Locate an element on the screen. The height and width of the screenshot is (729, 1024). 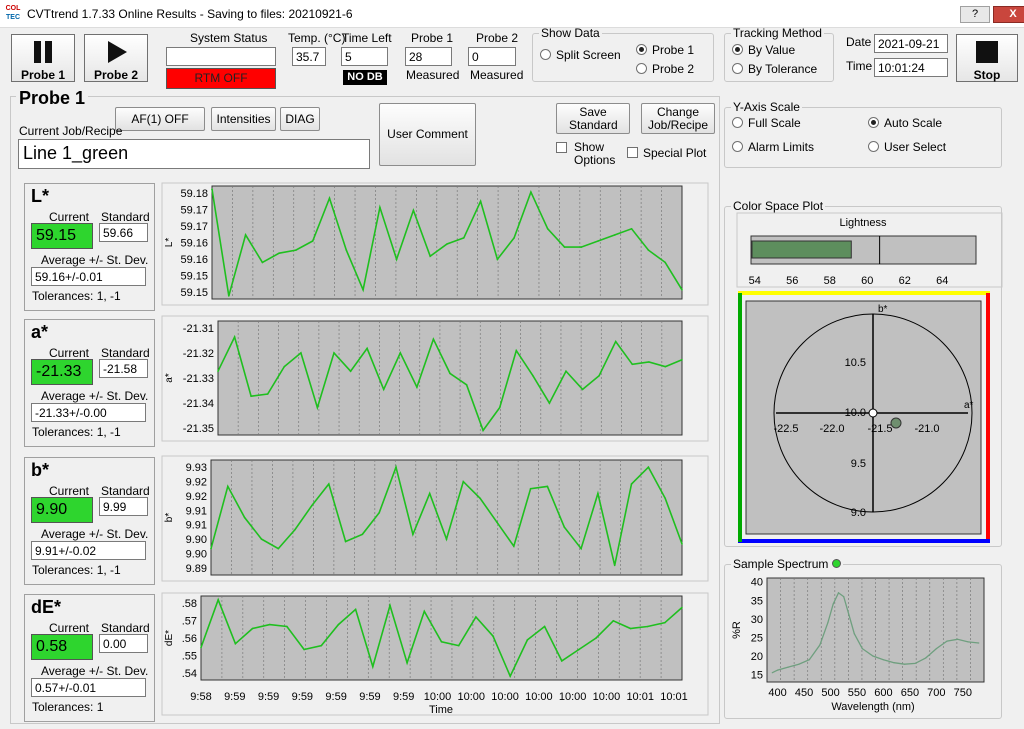
standard-field: 9.99 is located at coordinates (123, 506).